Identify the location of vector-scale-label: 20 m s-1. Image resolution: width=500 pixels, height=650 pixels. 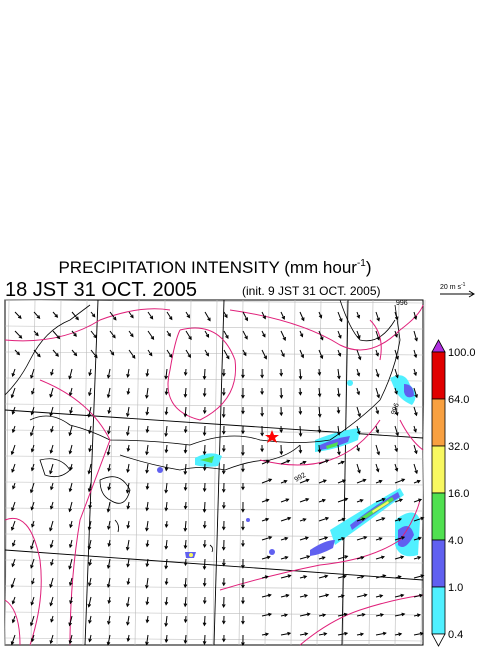
(453, 286).